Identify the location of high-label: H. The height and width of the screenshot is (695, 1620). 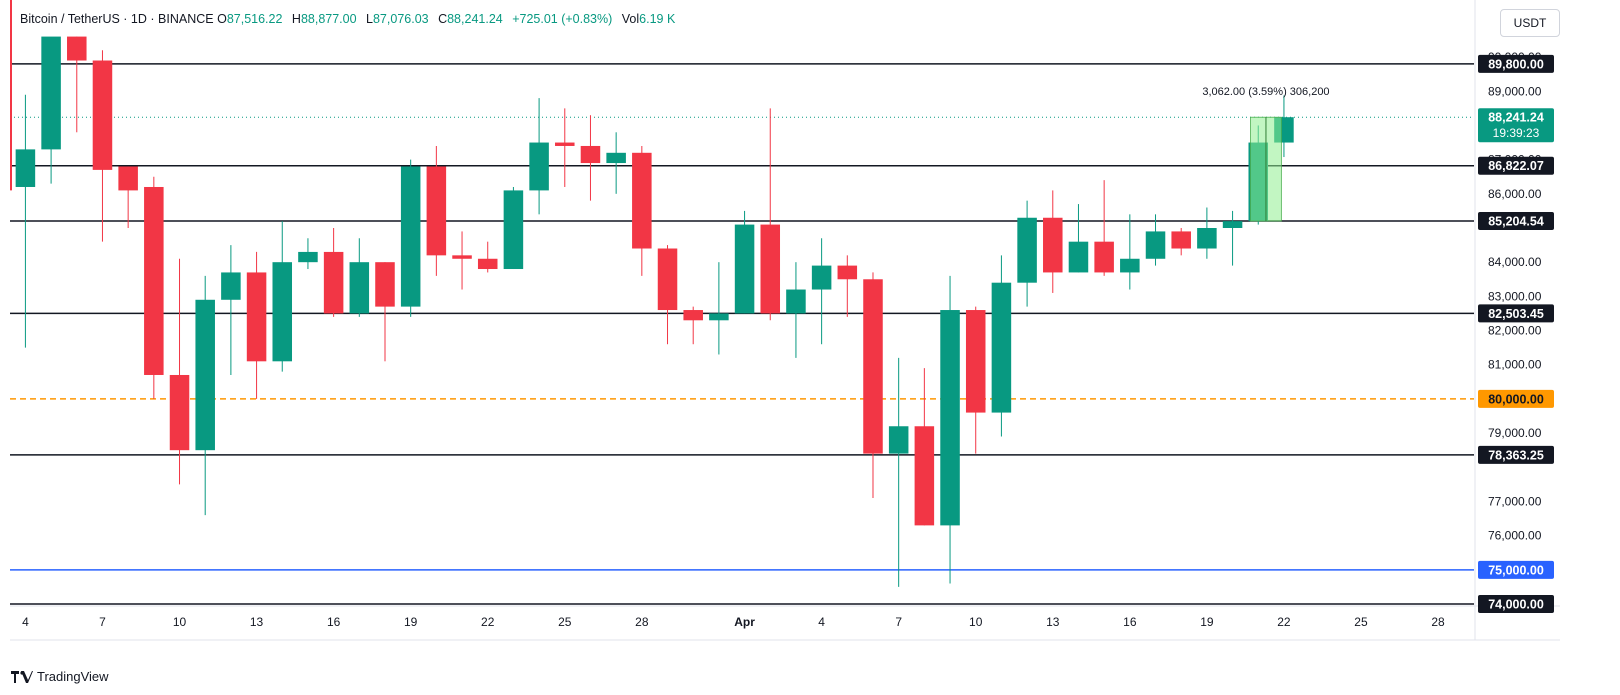
(296, 19).